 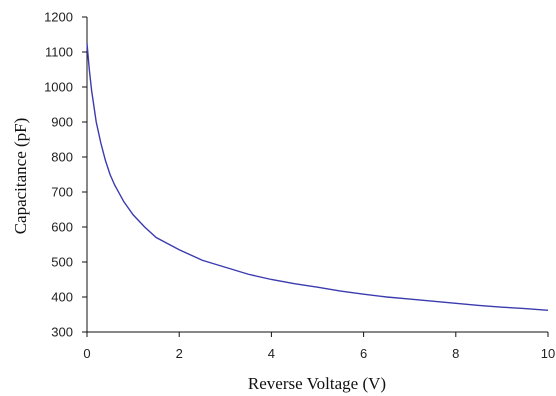 I want to click on y-tick-label: 1200, so click(x=58, y=17).